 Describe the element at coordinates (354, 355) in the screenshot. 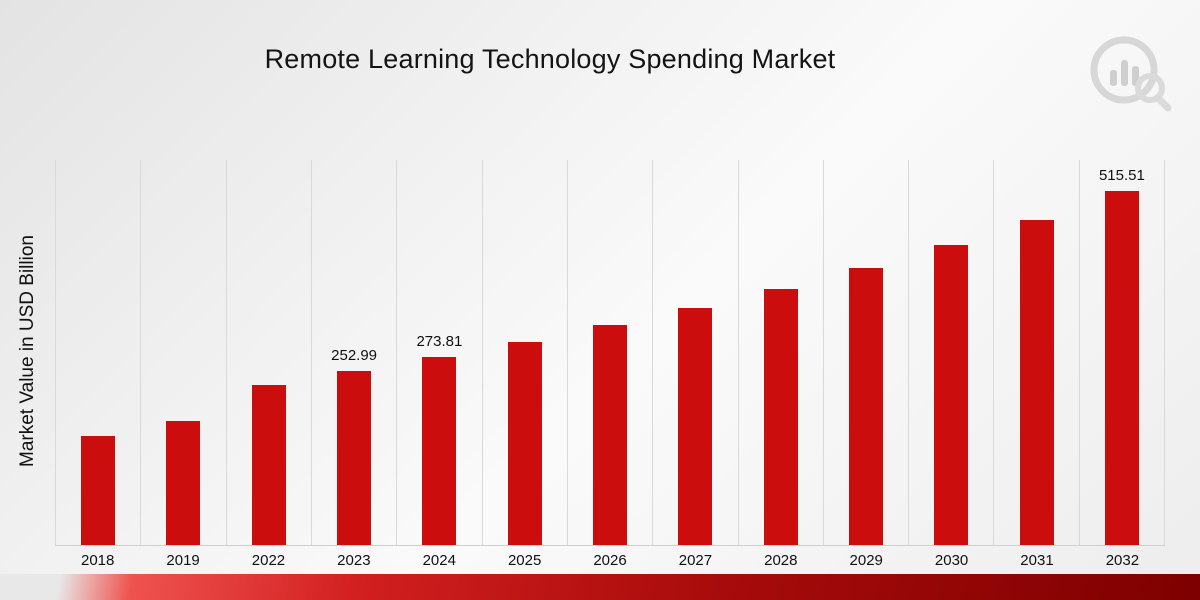

I see `value-label-2023: 252.99` at that location.